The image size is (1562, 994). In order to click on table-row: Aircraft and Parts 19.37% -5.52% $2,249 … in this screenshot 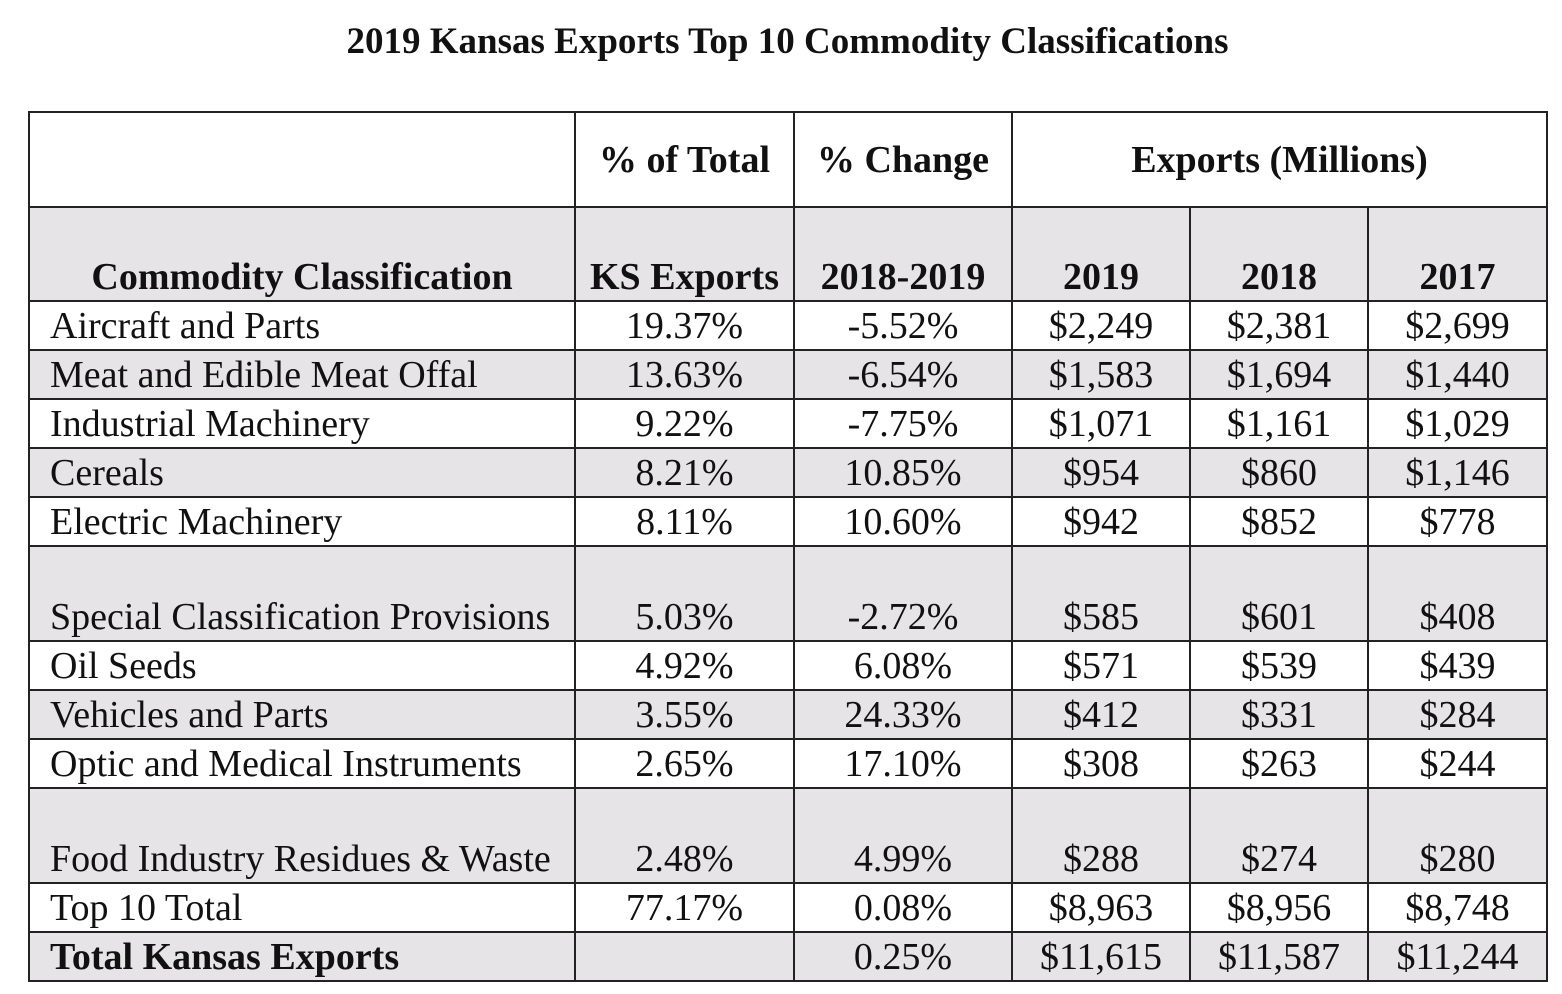, I will do `click(788, 325)`.